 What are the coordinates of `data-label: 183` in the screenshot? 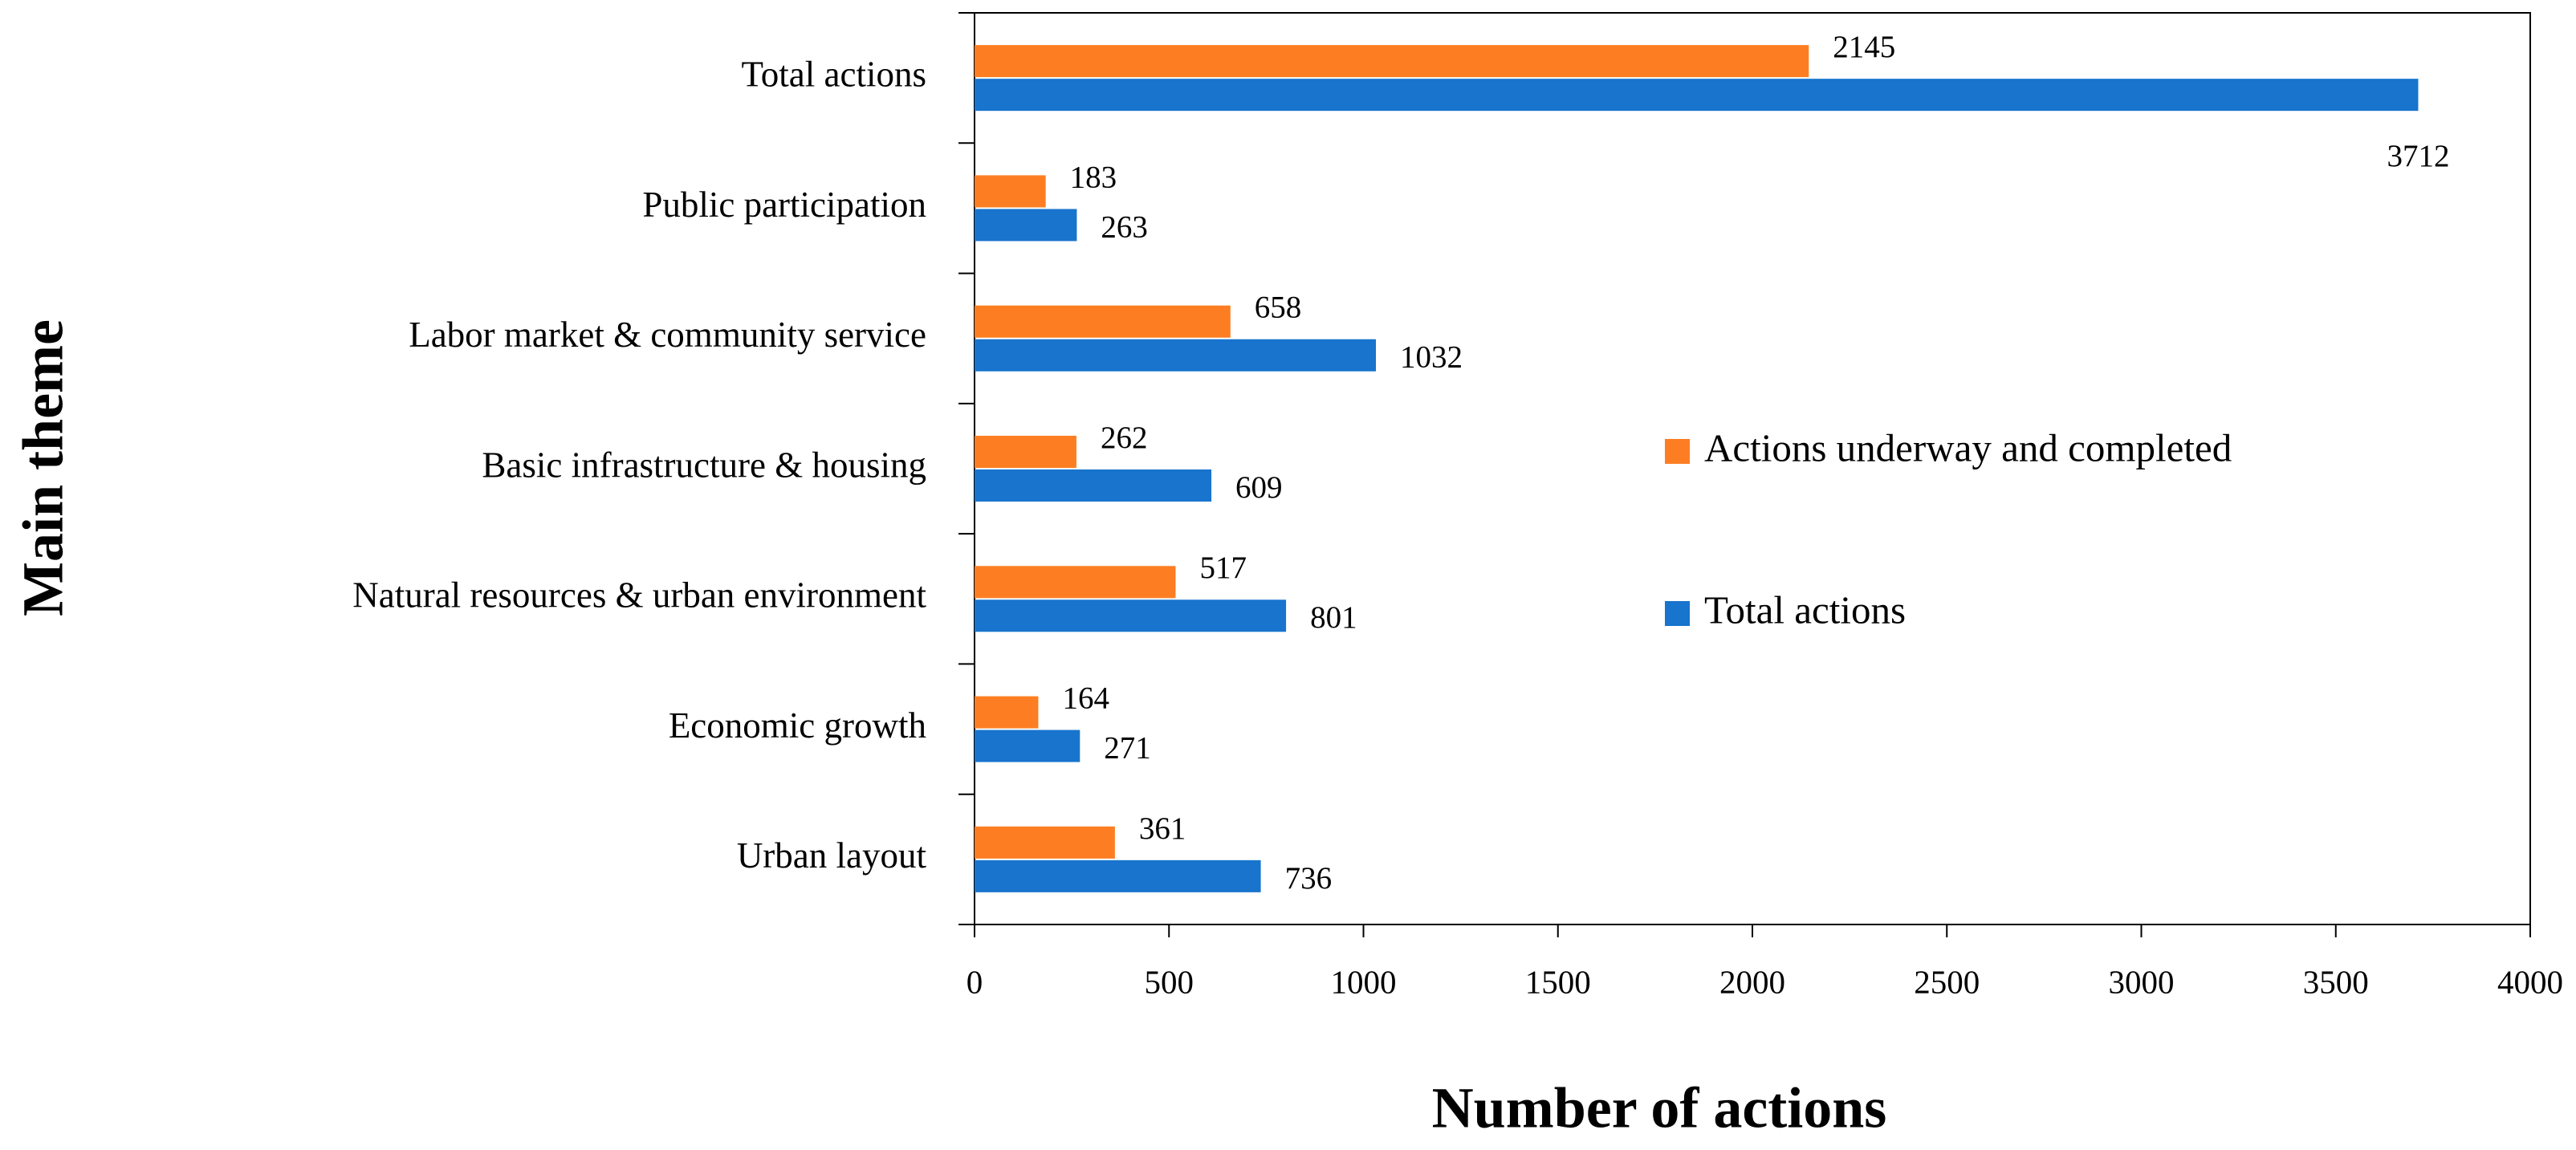 It's located at (1093, 177).